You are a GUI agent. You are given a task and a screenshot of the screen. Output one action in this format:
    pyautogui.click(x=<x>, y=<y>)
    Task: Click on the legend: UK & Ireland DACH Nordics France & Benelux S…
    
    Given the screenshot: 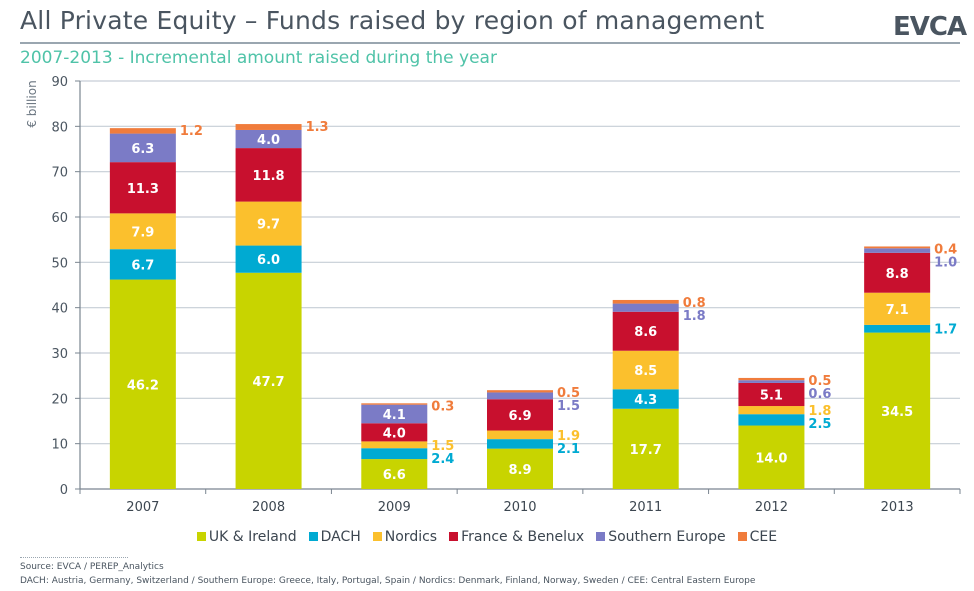 What is the action you would take?
    pyautogui.click(x=487, y=537)
    